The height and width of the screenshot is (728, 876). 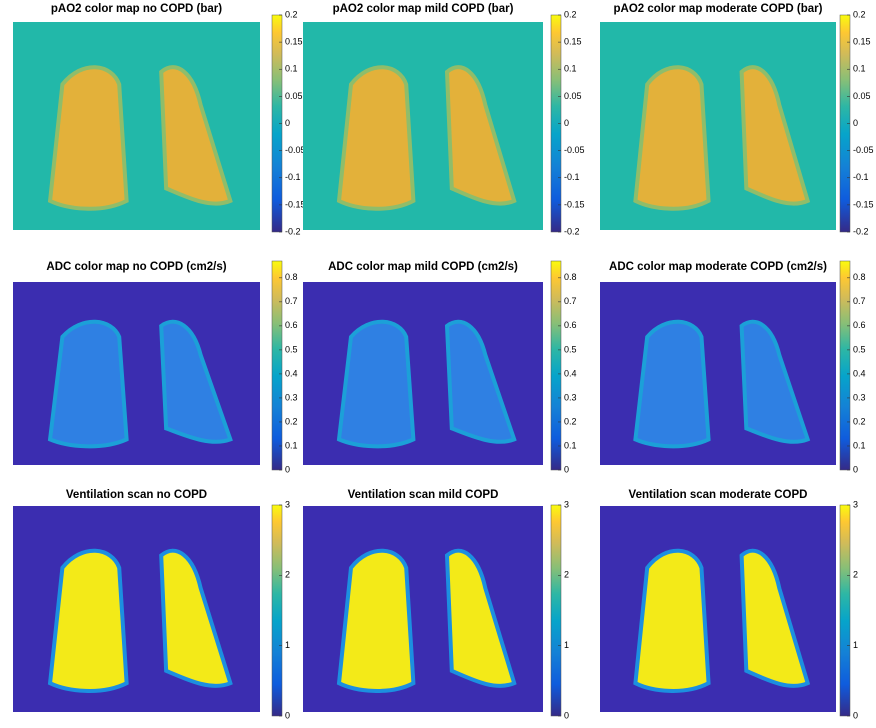 What do you see at coordinates (423, 495) in the screenshot?
I see `panel-title: Ventilation scan mild COPD` at bounding box center [423, 495].